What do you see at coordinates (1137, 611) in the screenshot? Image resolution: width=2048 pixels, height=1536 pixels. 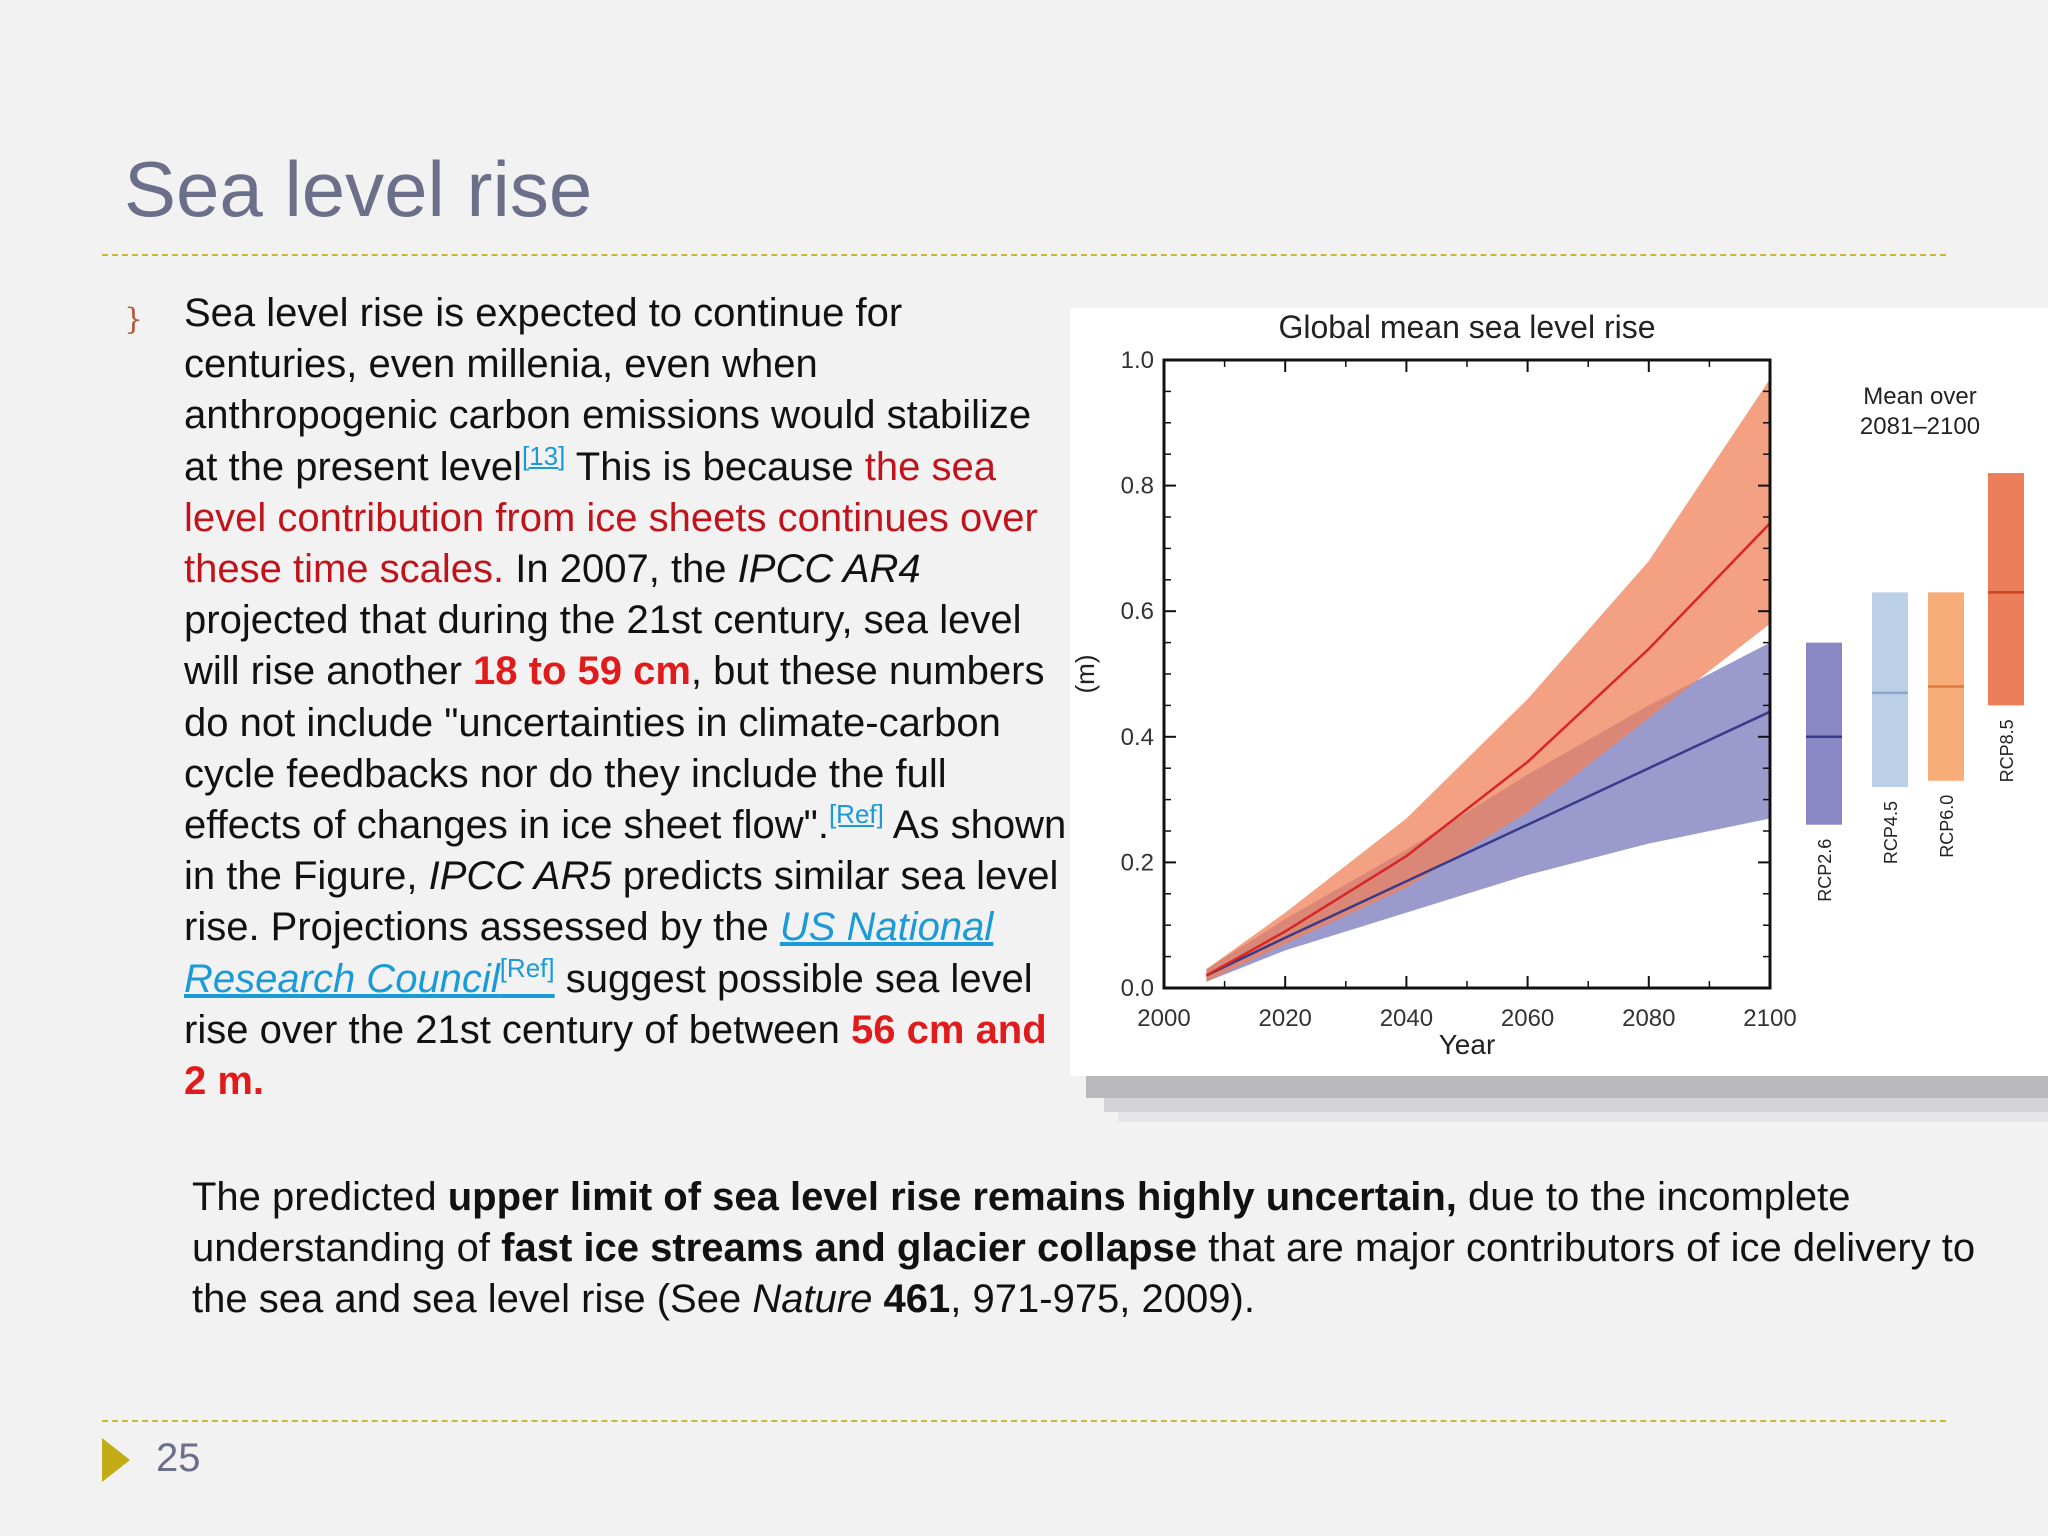 I see `y-tick-label: 0.6` at bounding box center [1137, 611].